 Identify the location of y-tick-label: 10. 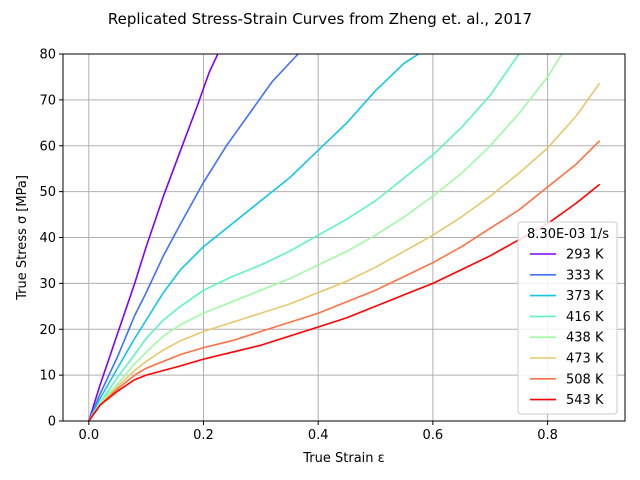
(47, 376).